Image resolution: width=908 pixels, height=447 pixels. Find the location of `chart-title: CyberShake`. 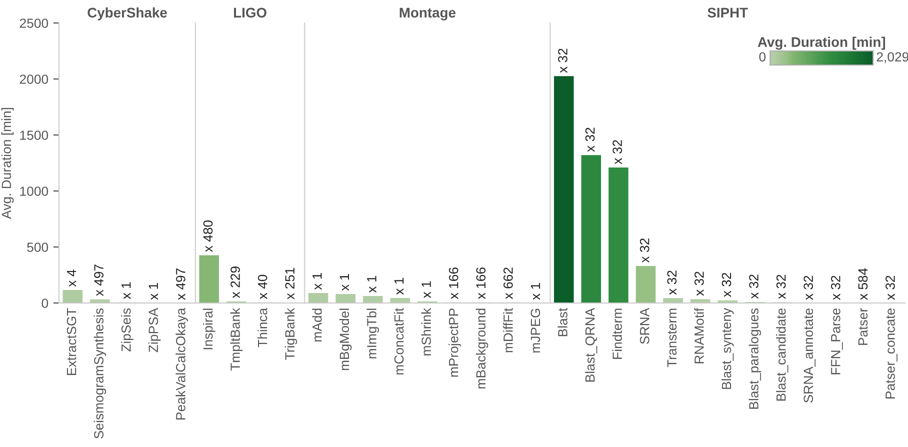

chart-title: CyberShake is located at coordinates (127, 13).